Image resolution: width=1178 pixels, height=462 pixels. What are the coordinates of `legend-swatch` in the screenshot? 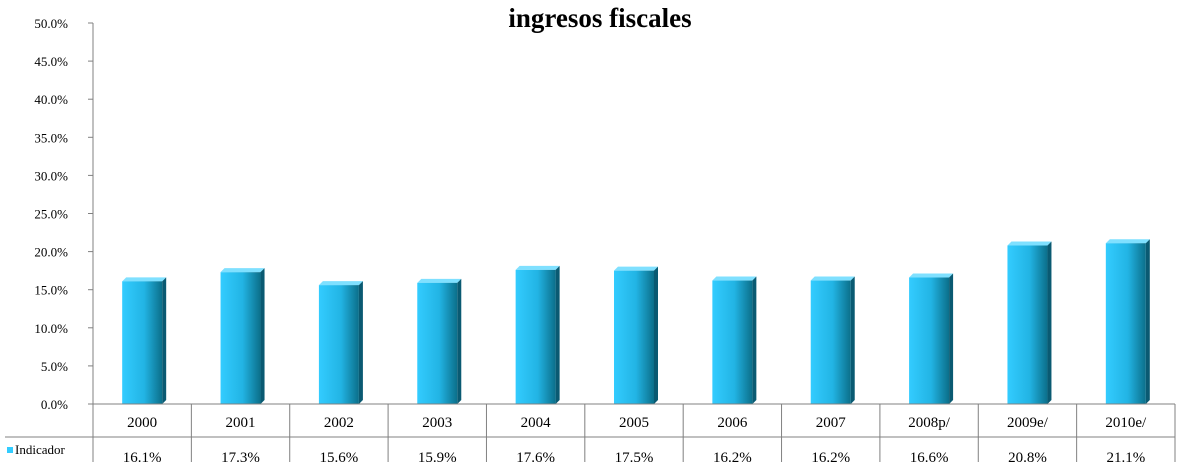 It's located at (10, 450).